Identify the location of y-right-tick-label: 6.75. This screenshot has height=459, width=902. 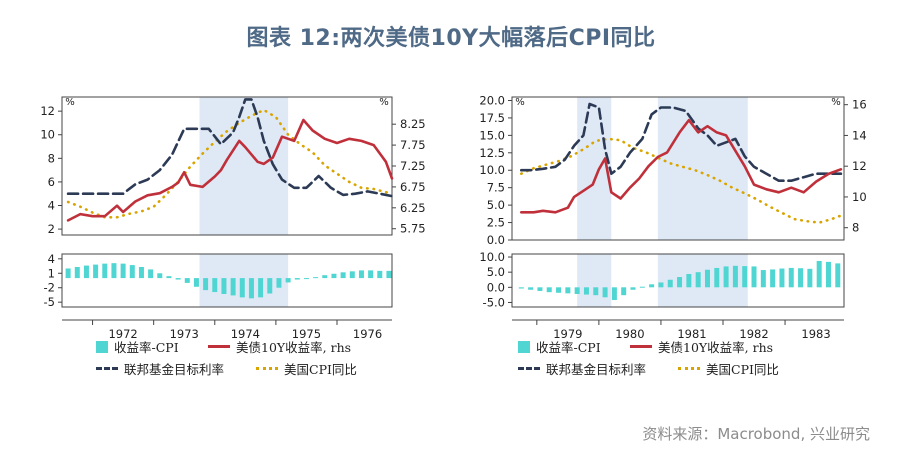
(413, 187).